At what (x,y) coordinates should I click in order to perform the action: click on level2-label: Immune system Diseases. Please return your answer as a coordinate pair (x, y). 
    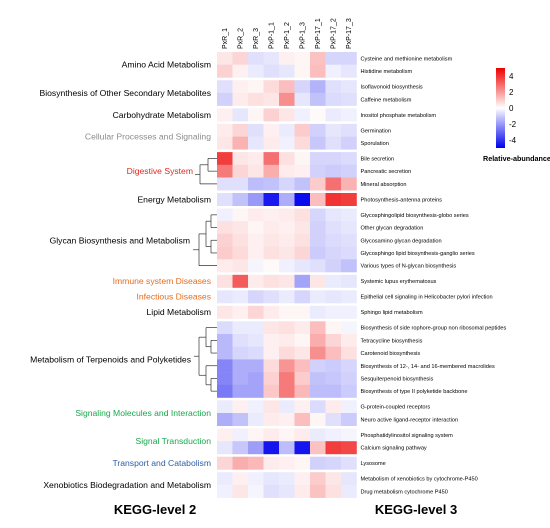
    Looking at the image, I should click on (162, 281).